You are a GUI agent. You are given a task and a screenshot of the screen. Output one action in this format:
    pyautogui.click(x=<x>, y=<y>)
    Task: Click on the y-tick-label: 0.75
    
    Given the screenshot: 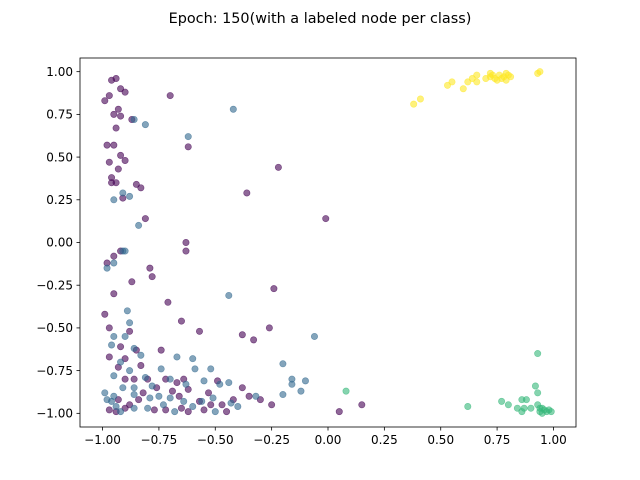 What is the action you would take?
    pyautogui.click(x=59, y=115)
    